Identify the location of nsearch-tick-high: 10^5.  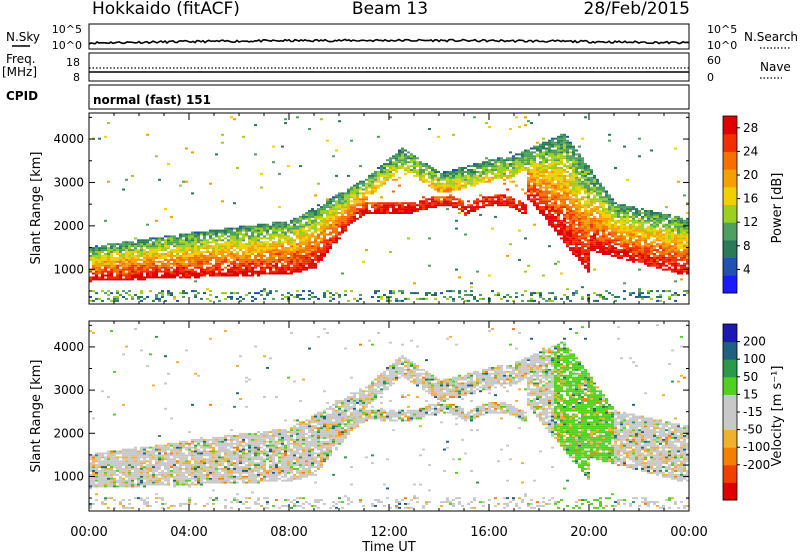
(722, 29).